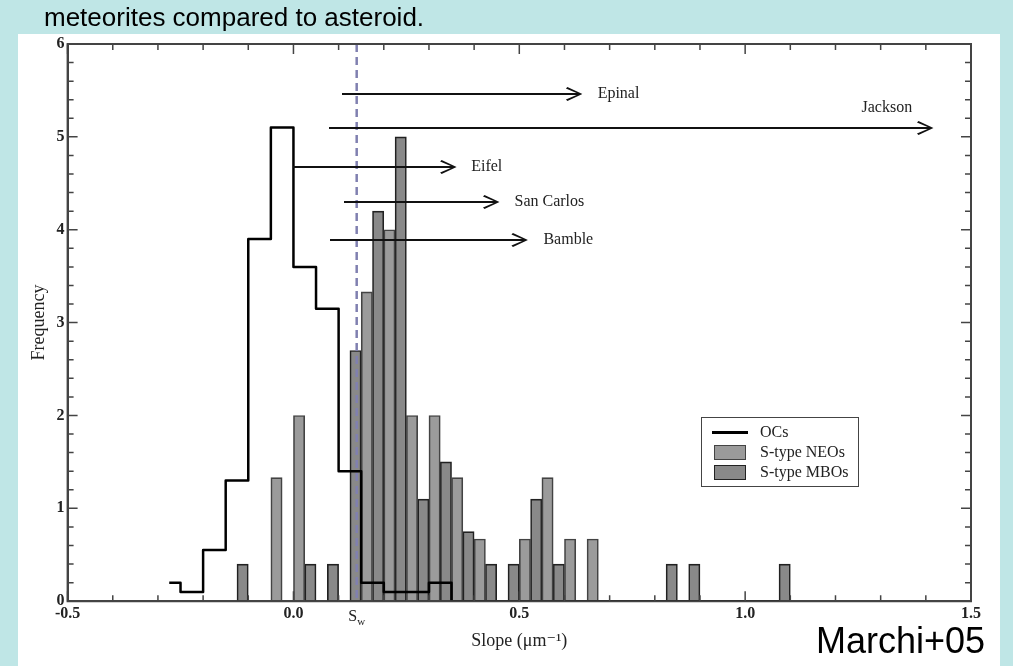 The width and height of the screenshot is (1013, 666). I want to click on x-axis-title: Slope (μm⁻¹), so click(519, 640).